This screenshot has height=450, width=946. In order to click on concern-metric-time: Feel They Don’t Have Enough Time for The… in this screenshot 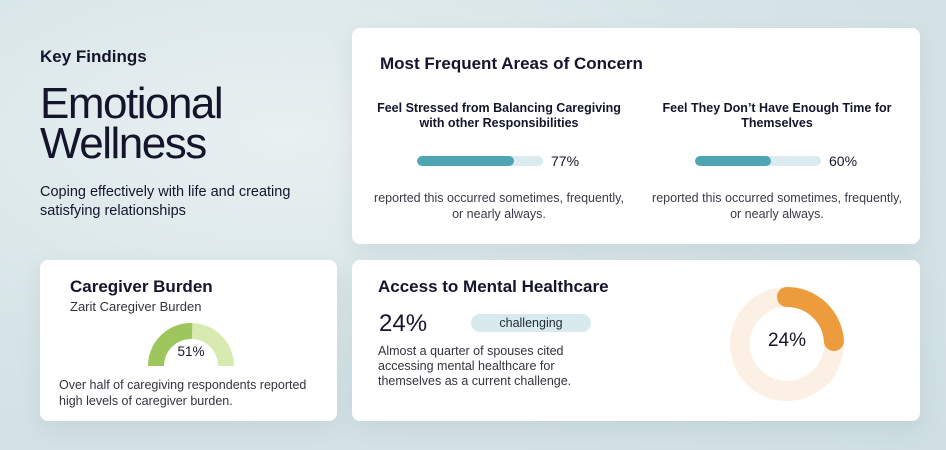, I will do `click(777, 161)`.